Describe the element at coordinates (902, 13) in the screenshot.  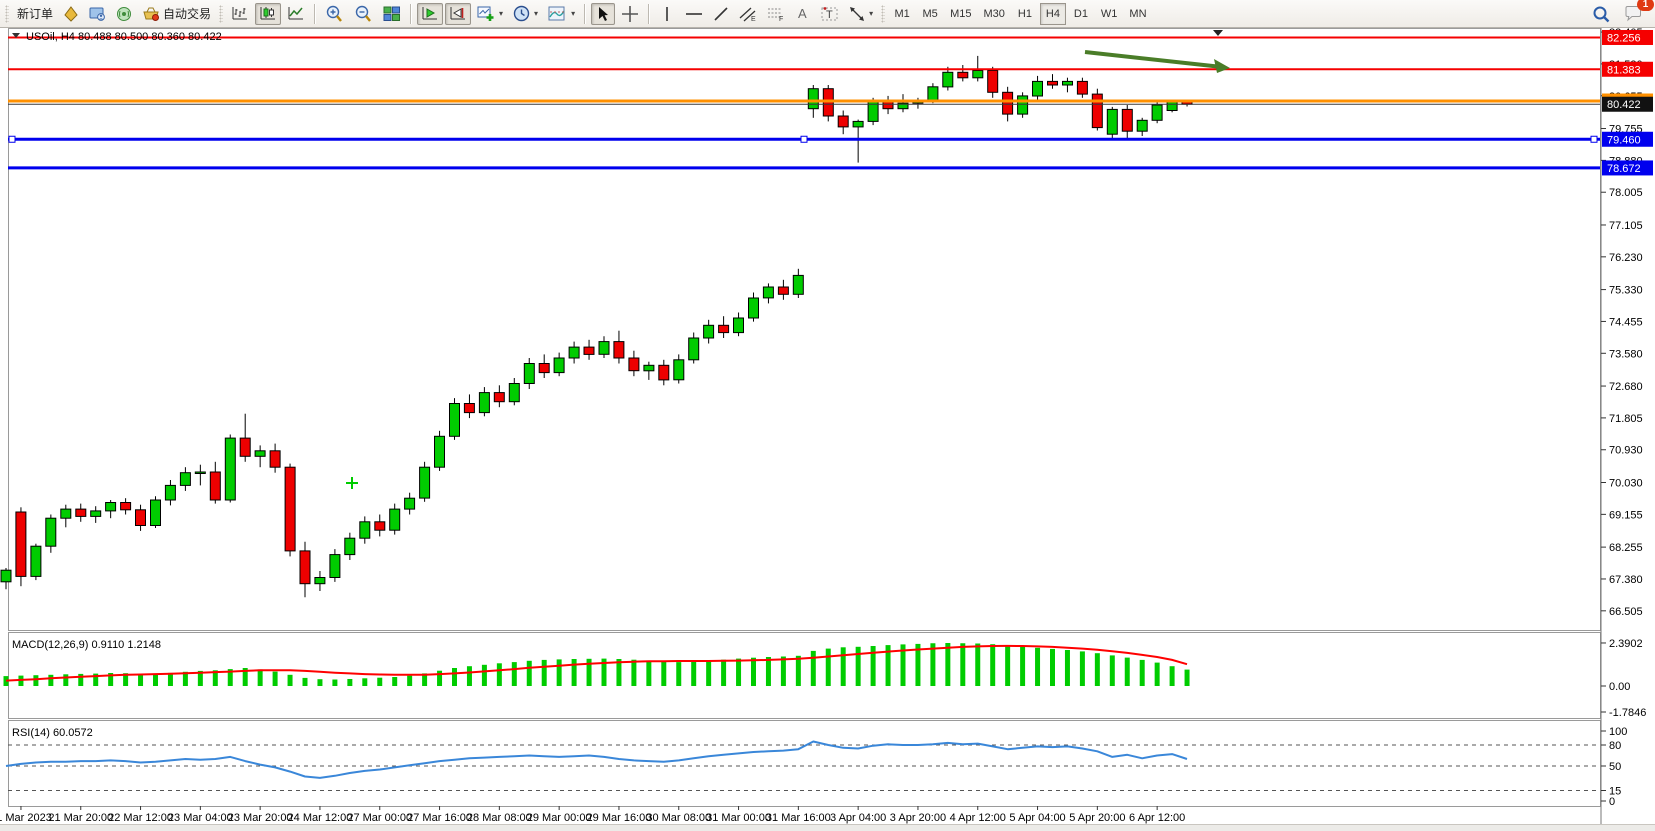
I see `tf-m1-button: M1` at that location.